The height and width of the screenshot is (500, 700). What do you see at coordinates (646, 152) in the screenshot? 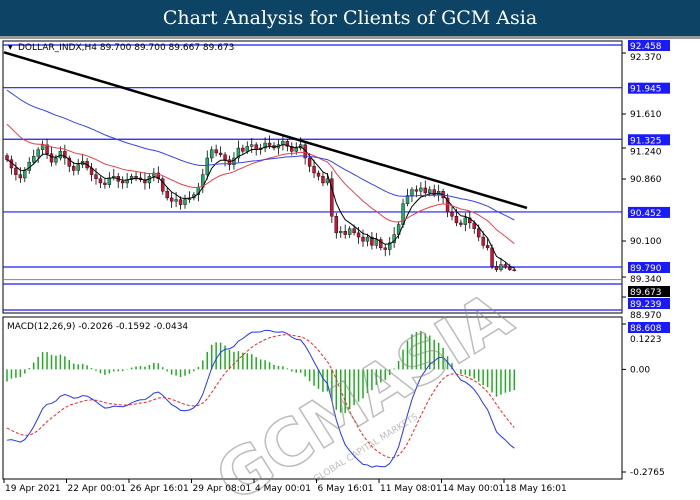
I see `price-tick-label: 91.240` at bounding box center [646, 152].